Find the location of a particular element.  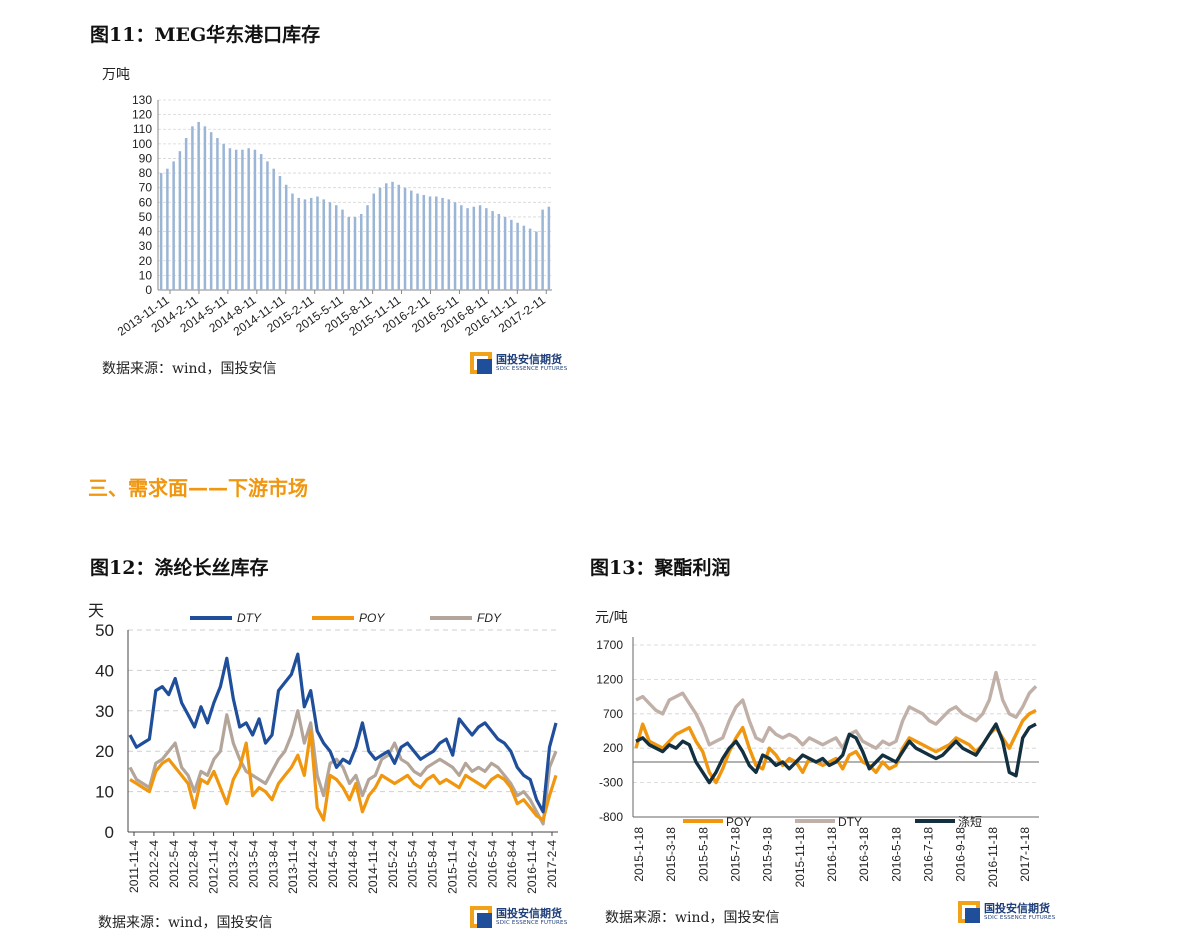

fig12-xtick-label: 2013-11-4 is located at coordinates (293, 867).